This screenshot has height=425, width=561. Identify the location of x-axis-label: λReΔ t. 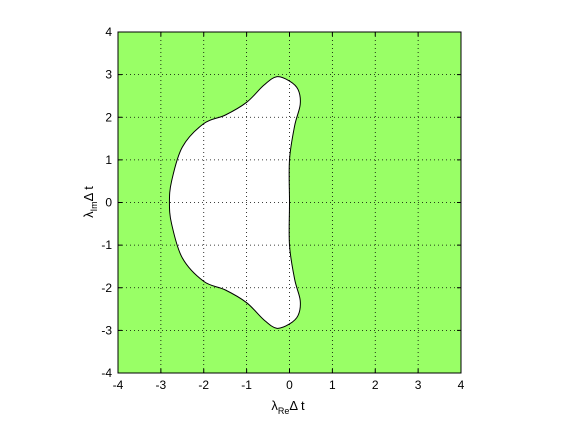
(288, 407).